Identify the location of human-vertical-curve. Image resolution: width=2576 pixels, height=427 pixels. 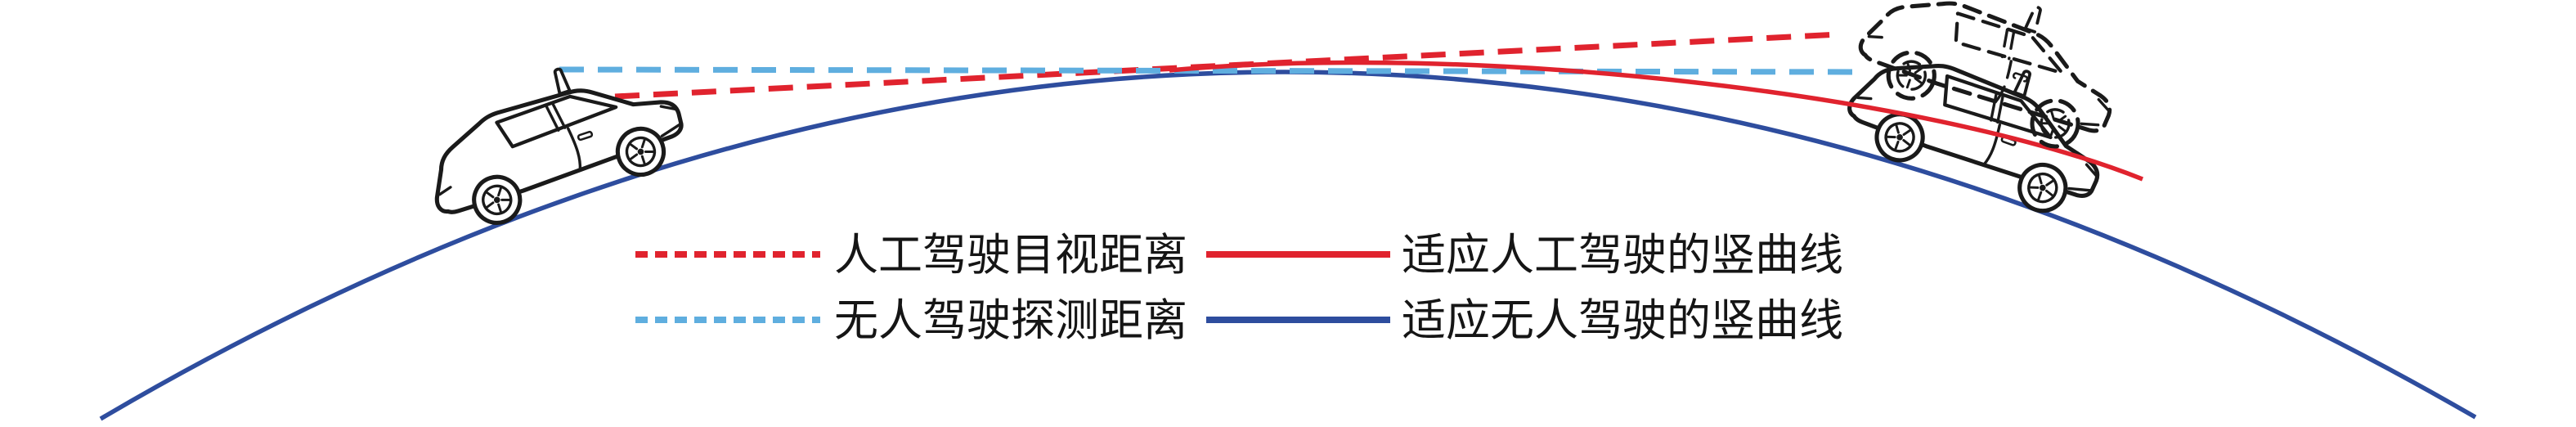
(1656, 121).